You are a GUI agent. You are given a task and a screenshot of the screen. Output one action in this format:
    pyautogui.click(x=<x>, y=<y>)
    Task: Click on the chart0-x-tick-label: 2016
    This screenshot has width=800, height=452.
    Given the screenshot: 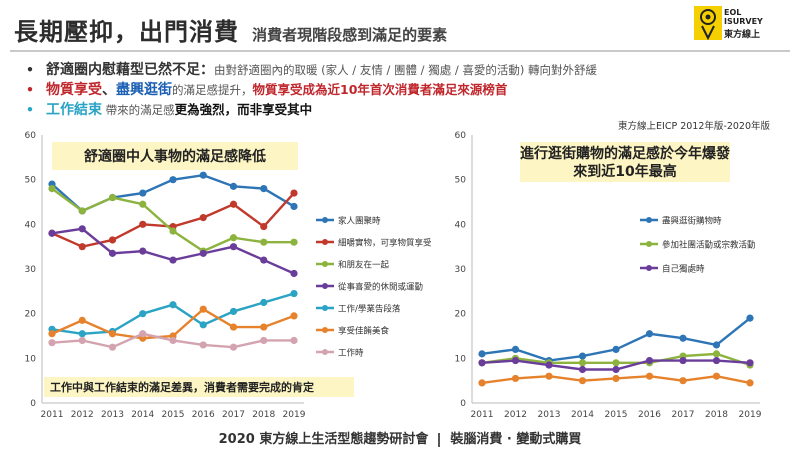 What is the action you would take?
    pyautogui.click(x=203, y=415)
    